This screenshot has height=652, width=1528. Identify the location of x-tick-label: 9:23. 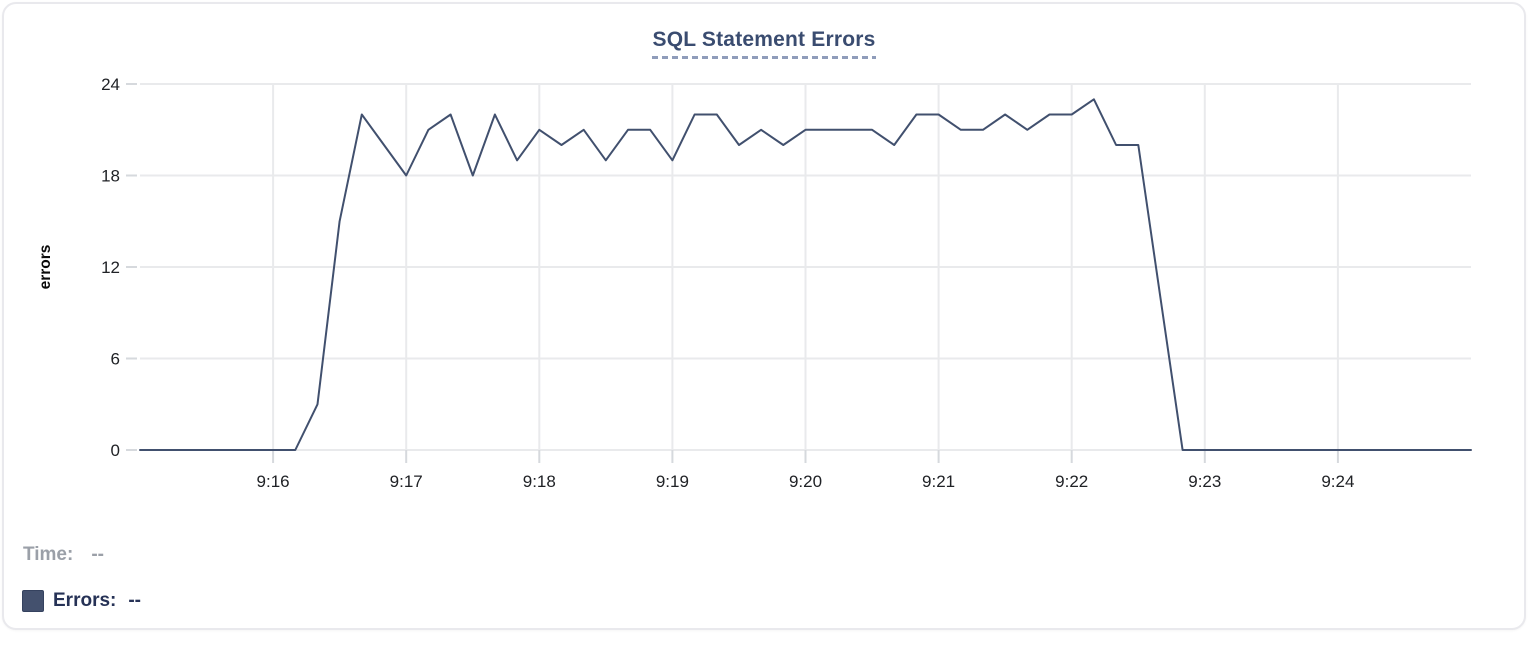
(1204, 481).